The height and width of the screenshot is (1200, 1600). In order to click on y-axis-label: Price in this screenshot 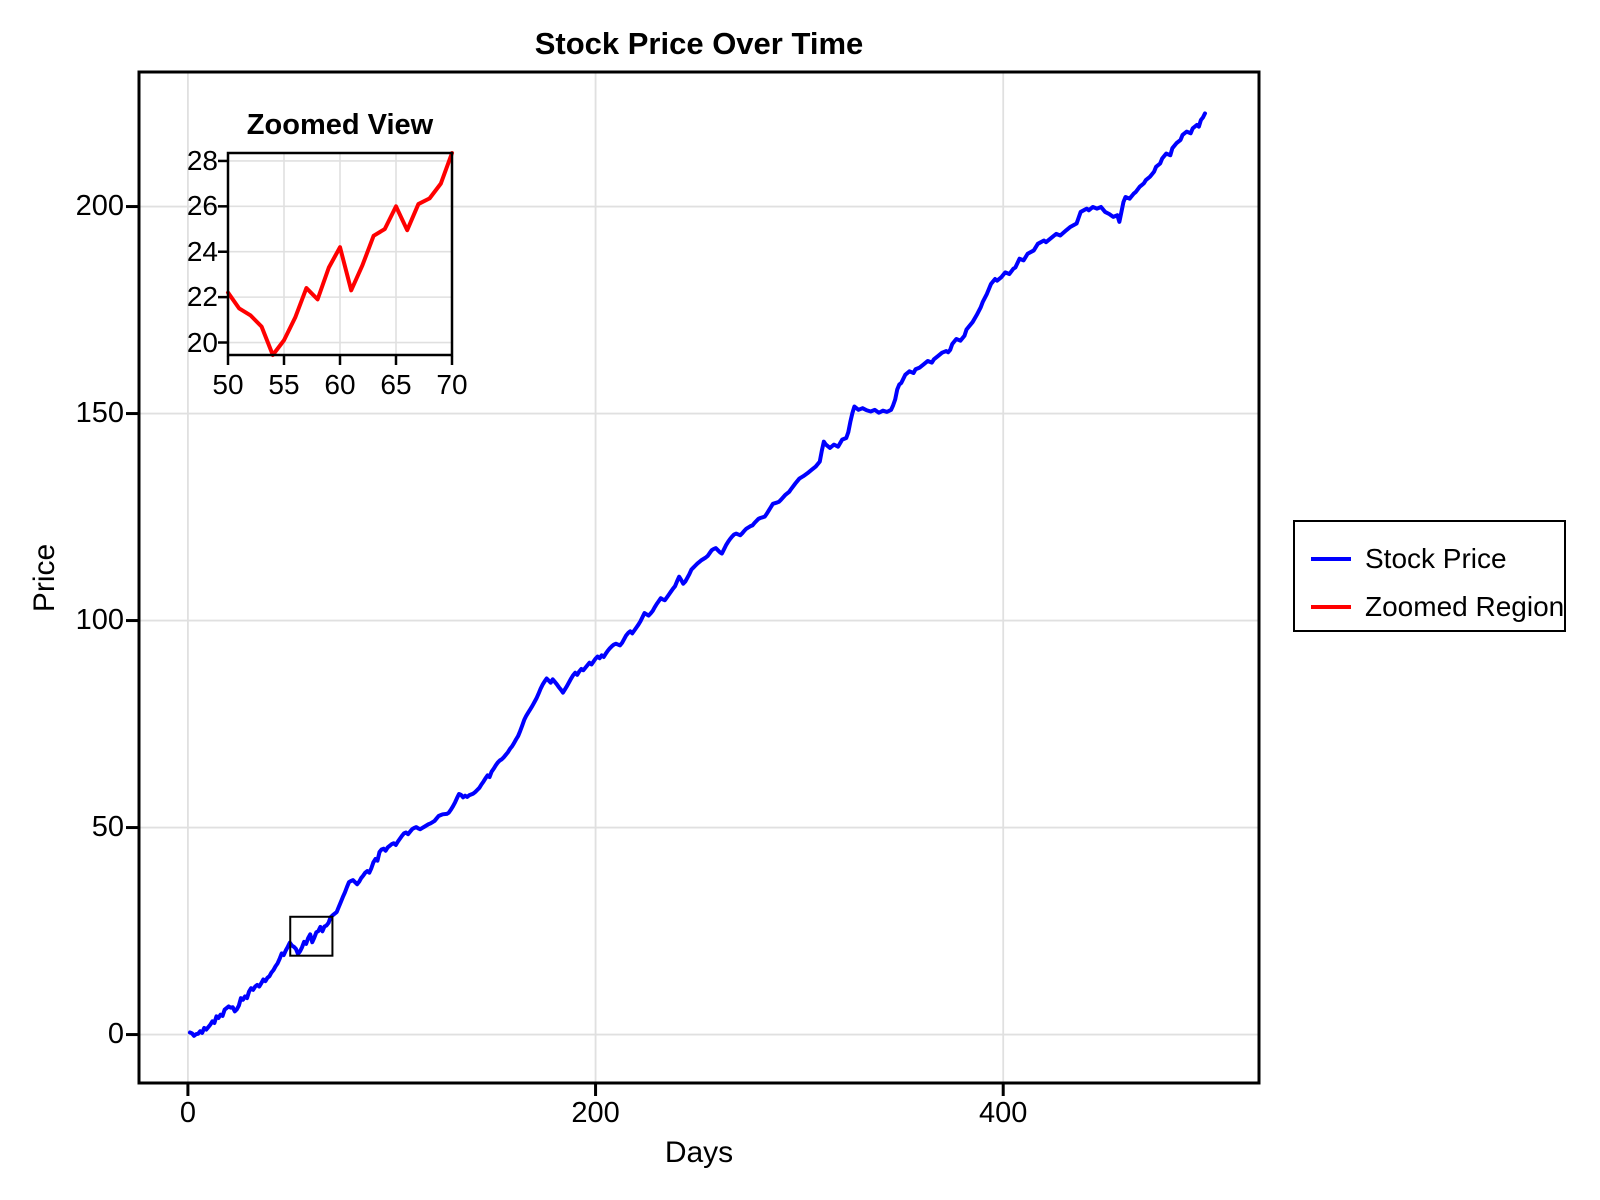, I will do `click(44, 578)`.